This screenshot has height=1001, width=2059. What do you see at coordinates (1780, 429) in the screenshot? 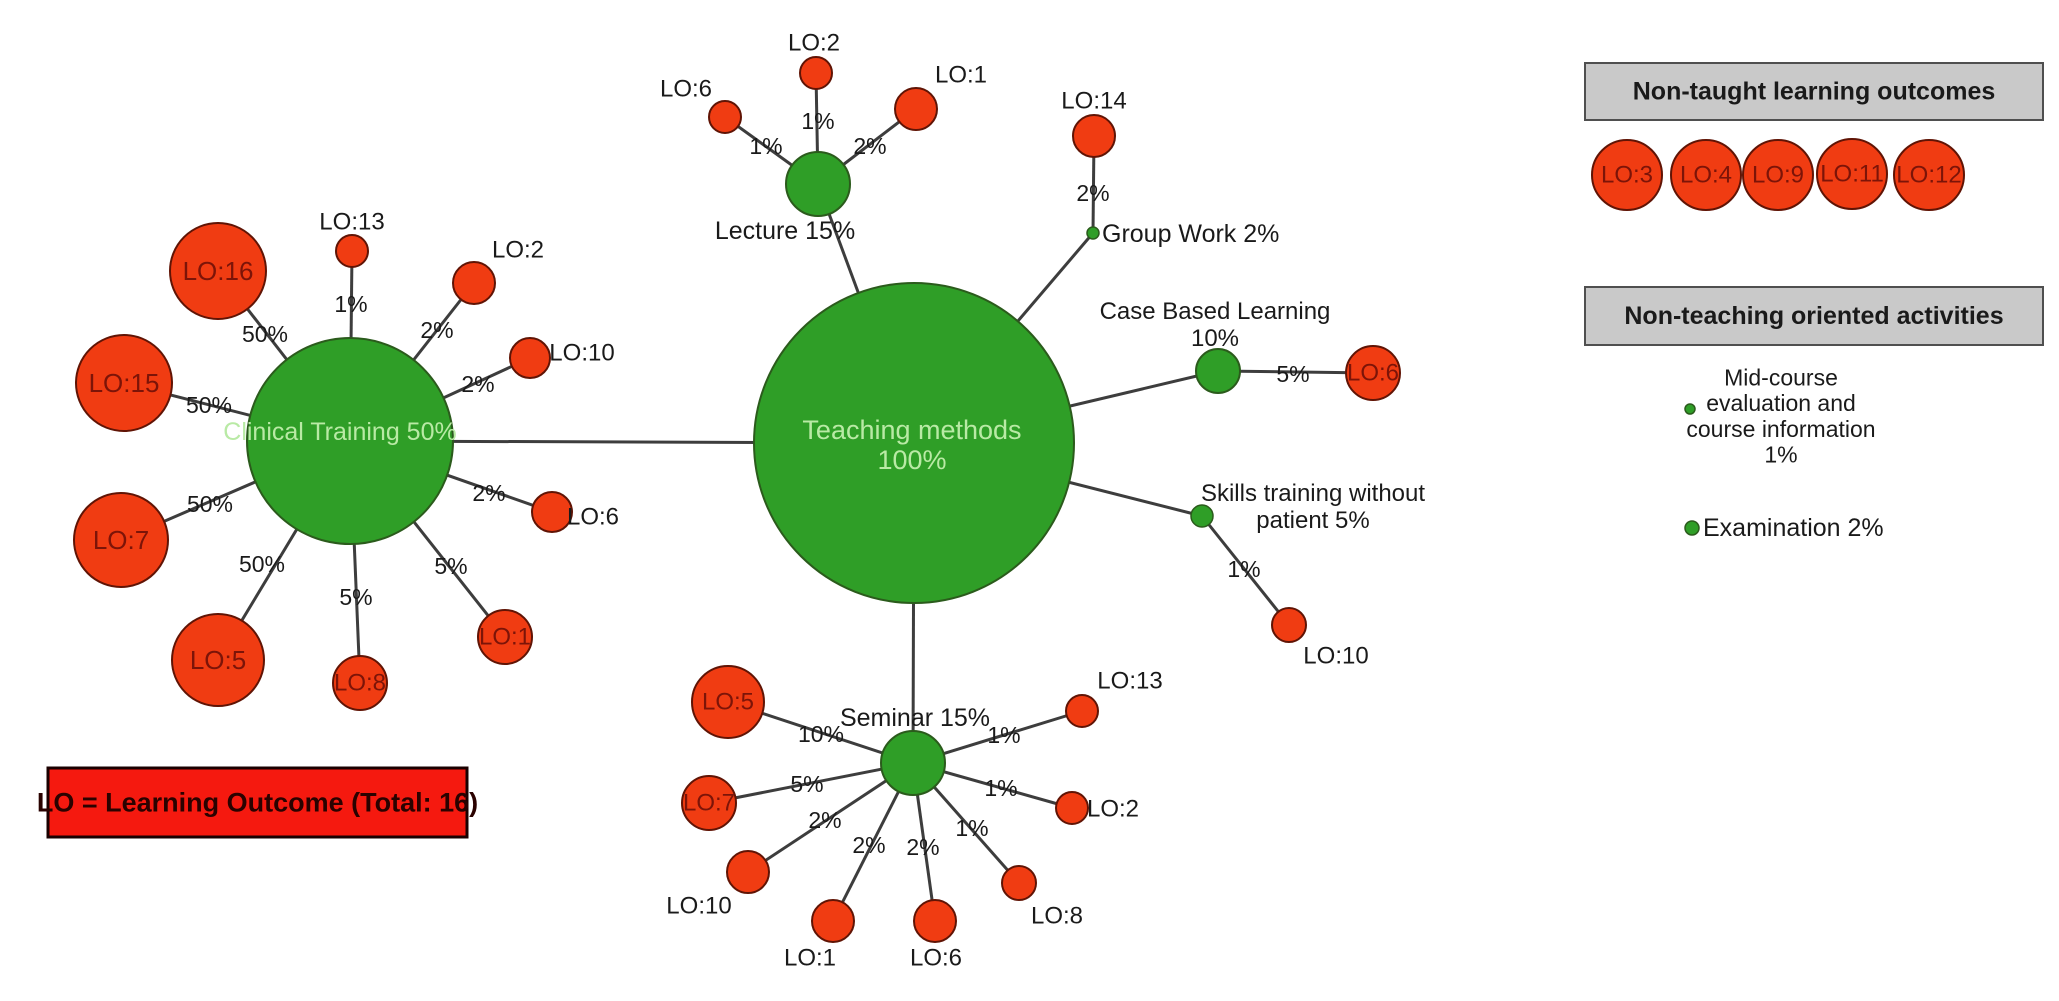
I see `label-midcourse: course information` at bounding box center [1780, 429].